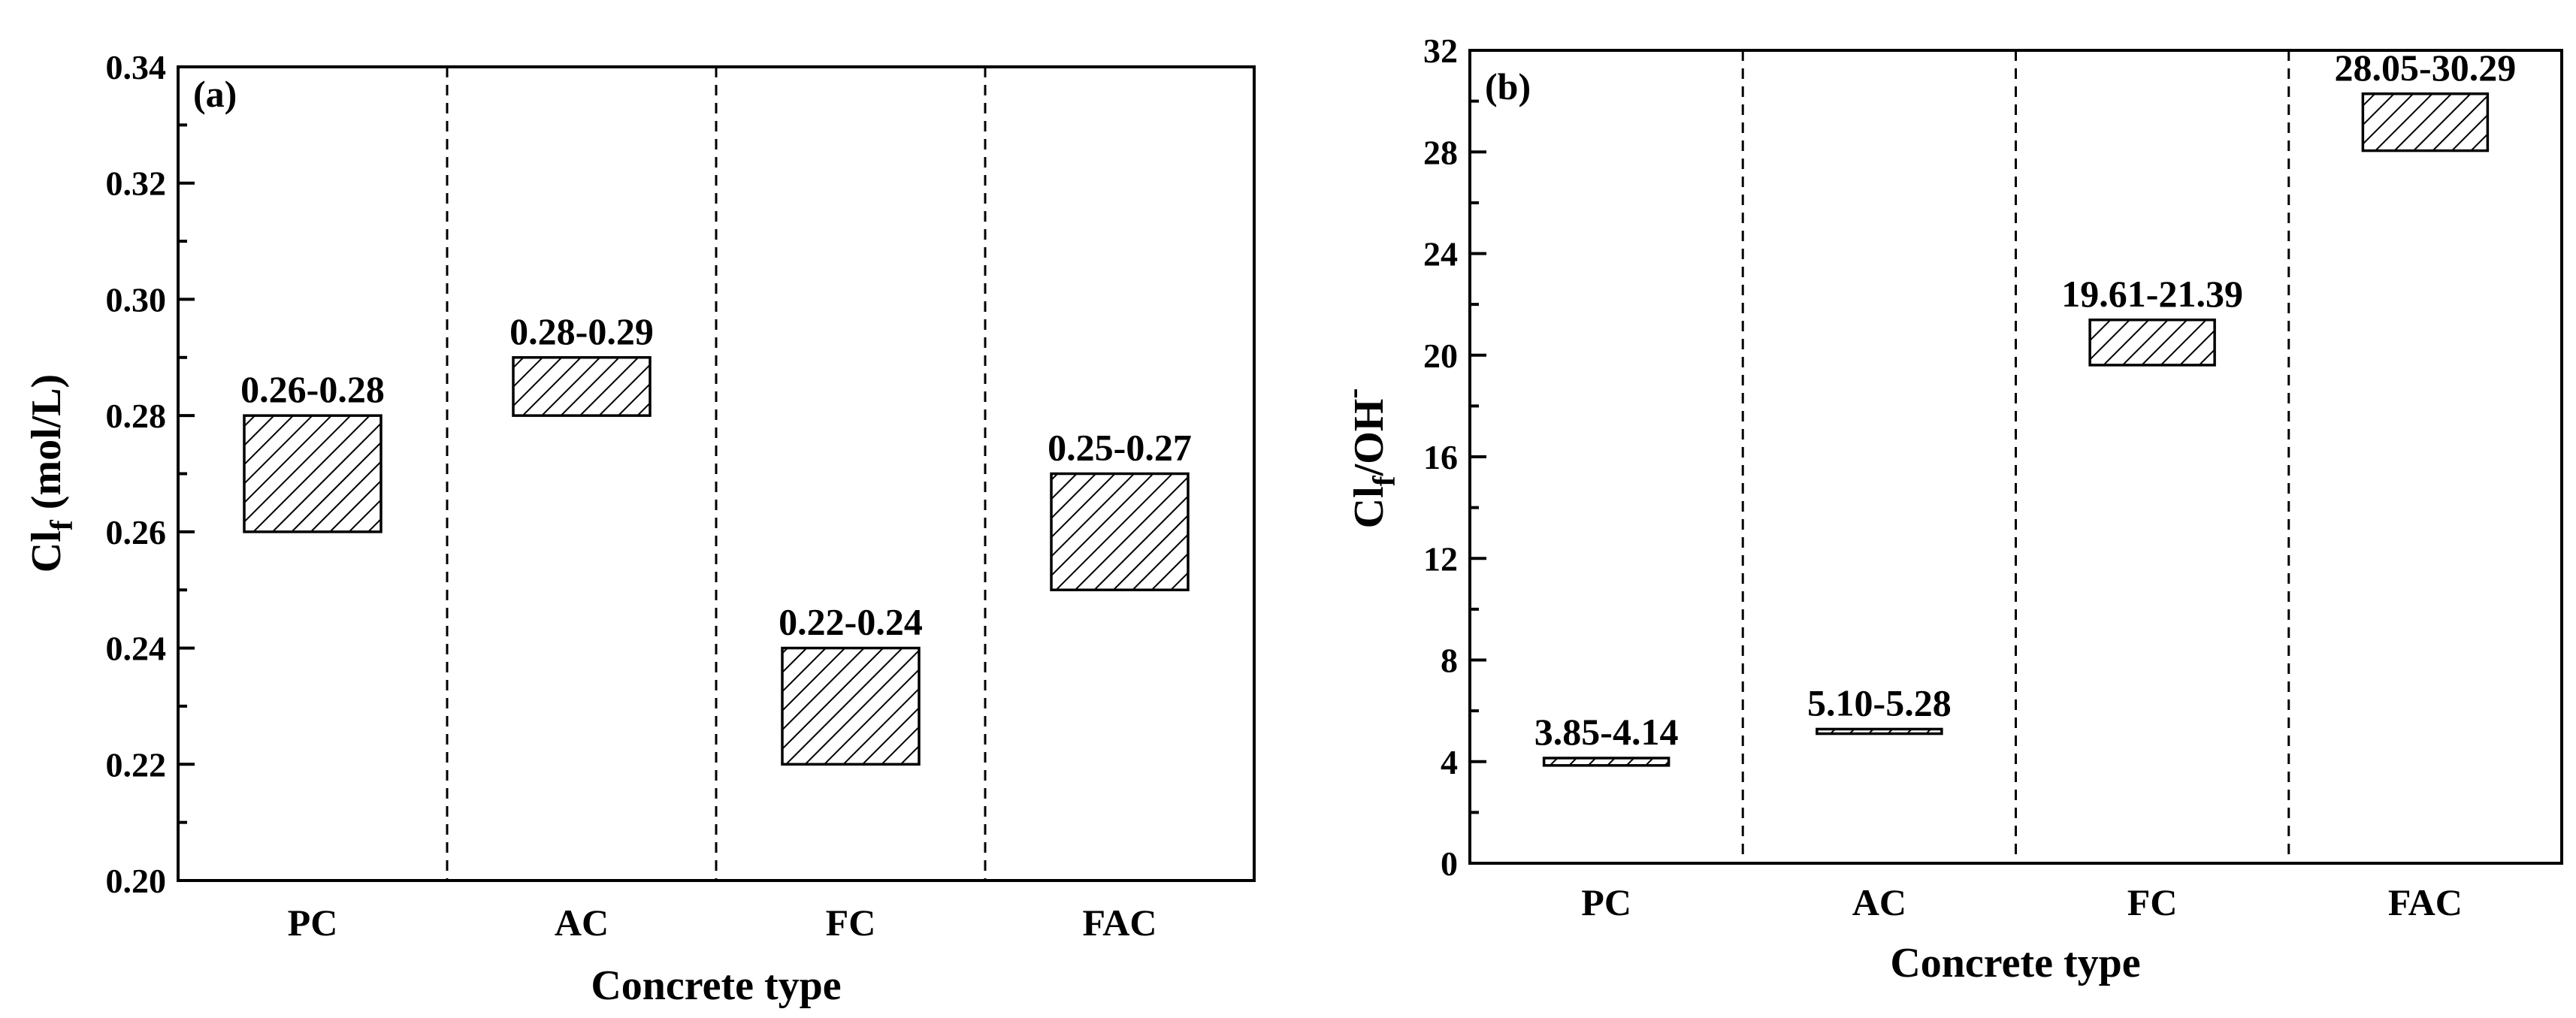 This screenshot has width=2576, height=1018. What do you see at coordinates (1450, 762) in the screenshot?
I see `y-tick-label: 4` at bounding box center [1450, 762].